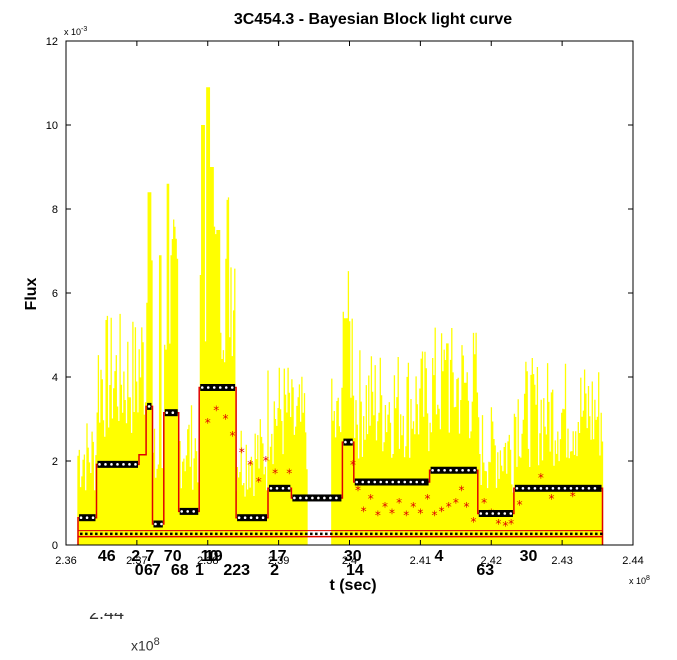 The width and height of the screenshot is (677, 660). I want to click on red-point-24: *, so click(442, 511).